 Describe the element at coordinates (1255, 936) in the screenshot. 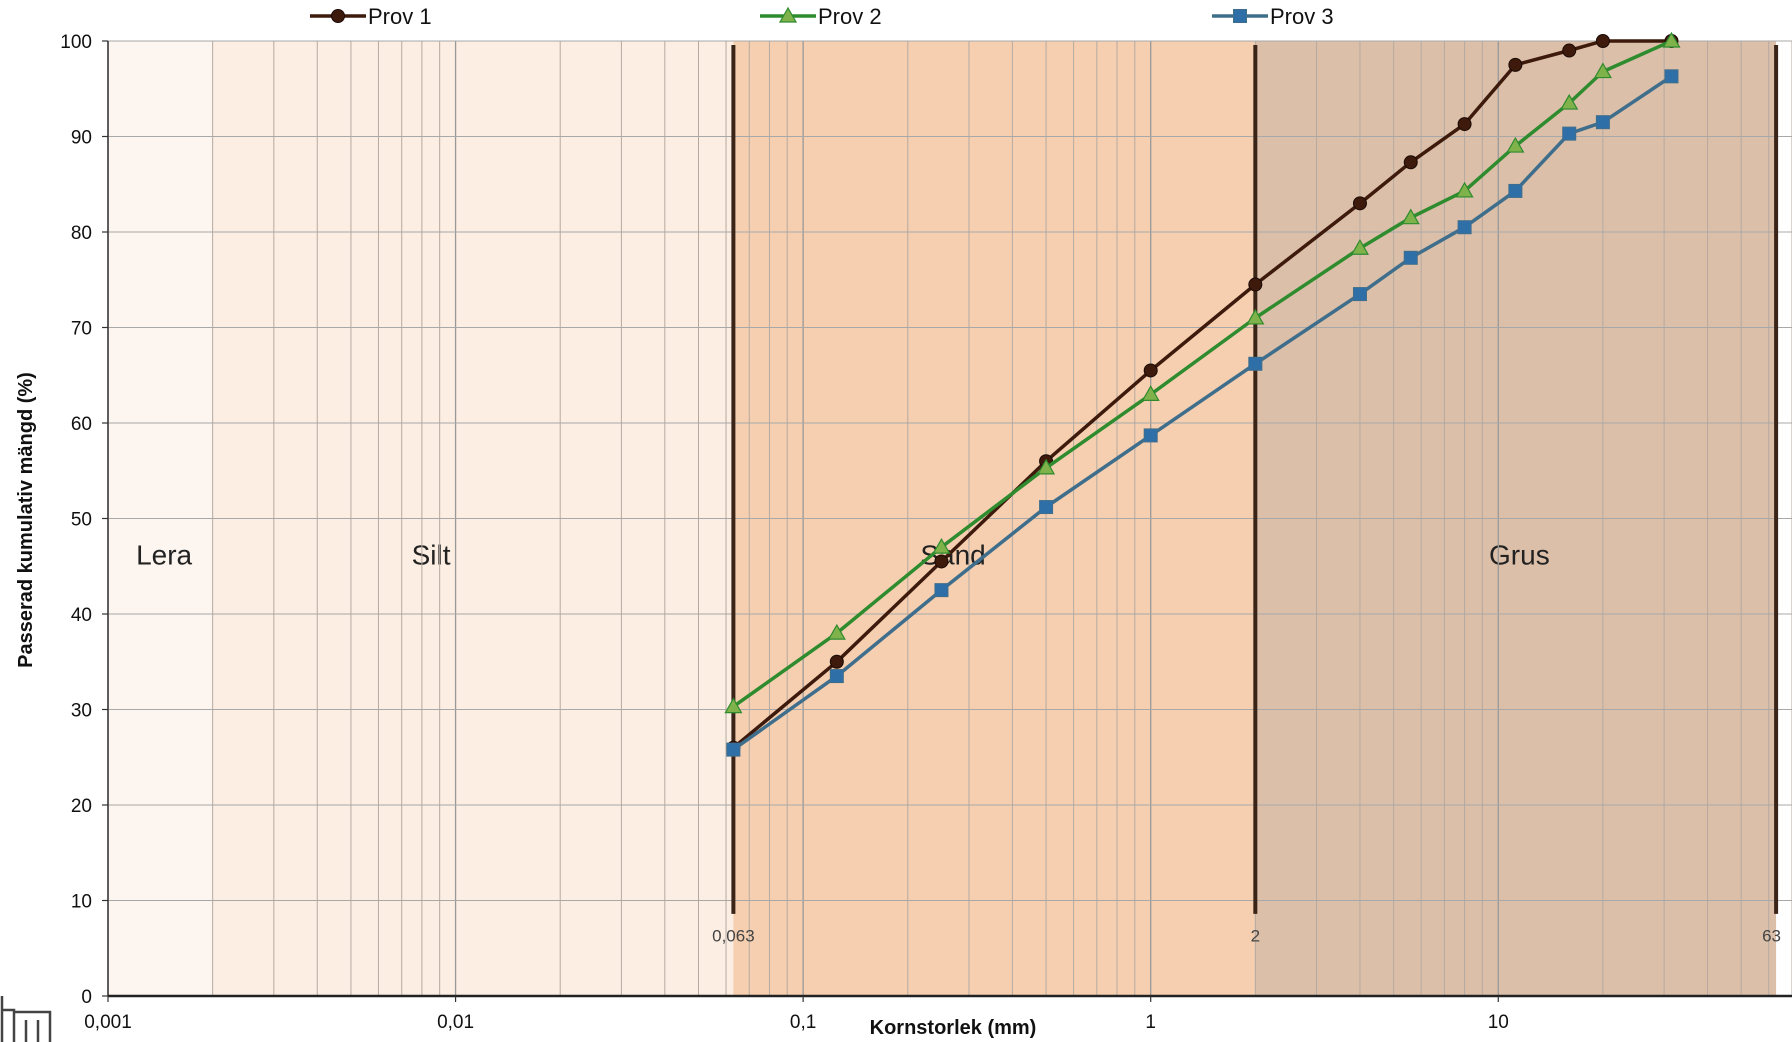

I see `boundary-label: 2` at that location.